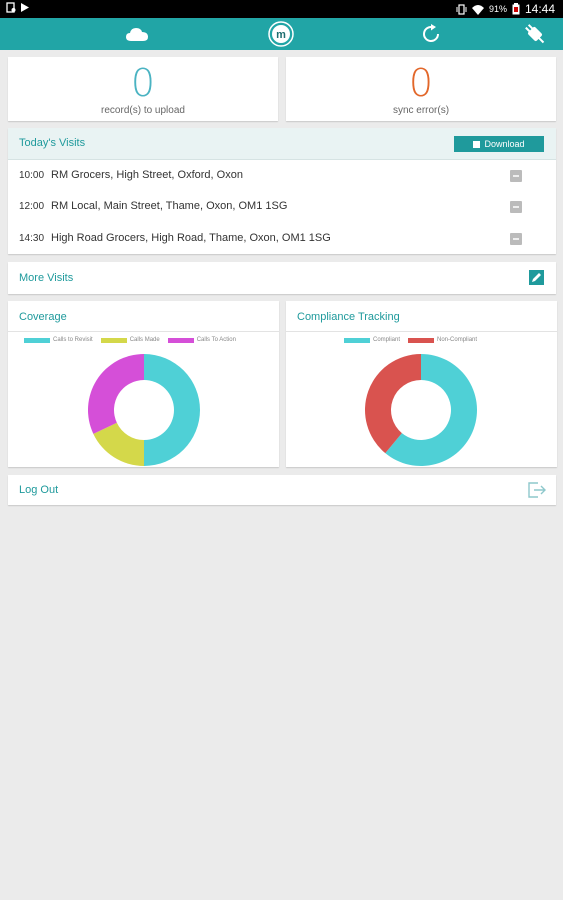 This screenshot has width=563, height=900. Describe the element at coordinates (25, 7) in the screenshot. I see `play-icon` at that location.